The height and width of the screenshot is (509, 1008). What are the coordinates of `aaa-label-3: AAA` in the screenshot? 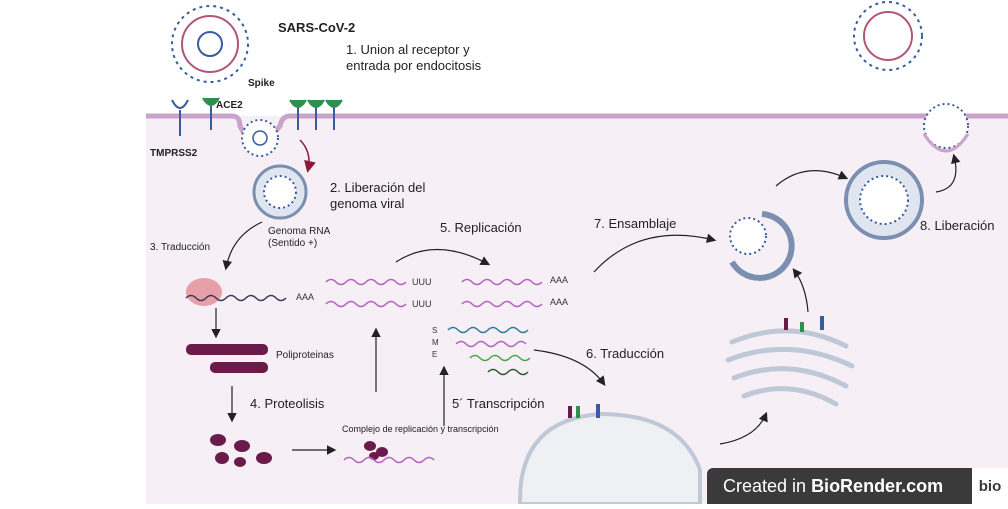 It's located at (559, 302).